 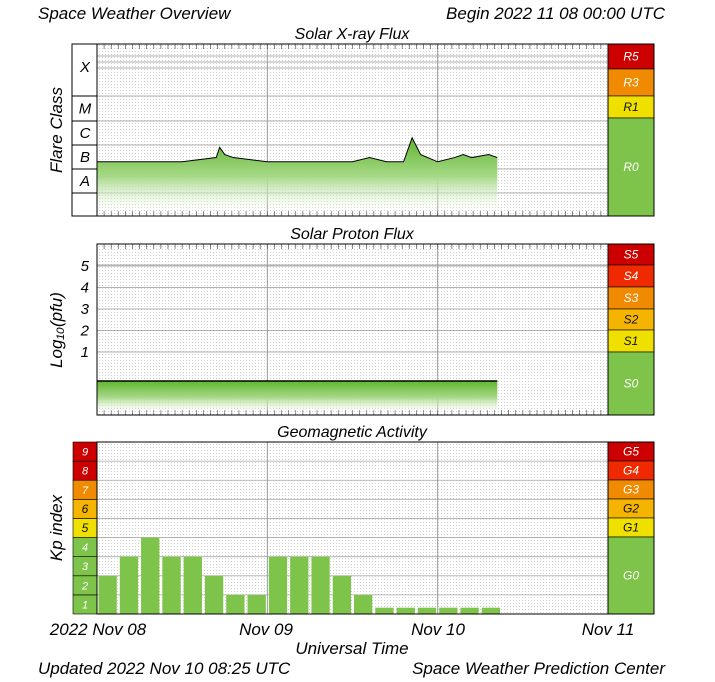 What do you see at coordinates (56, 527) in the screenshot?
I see `kp-y-label: Kp index` at bounding box center [56, 527].